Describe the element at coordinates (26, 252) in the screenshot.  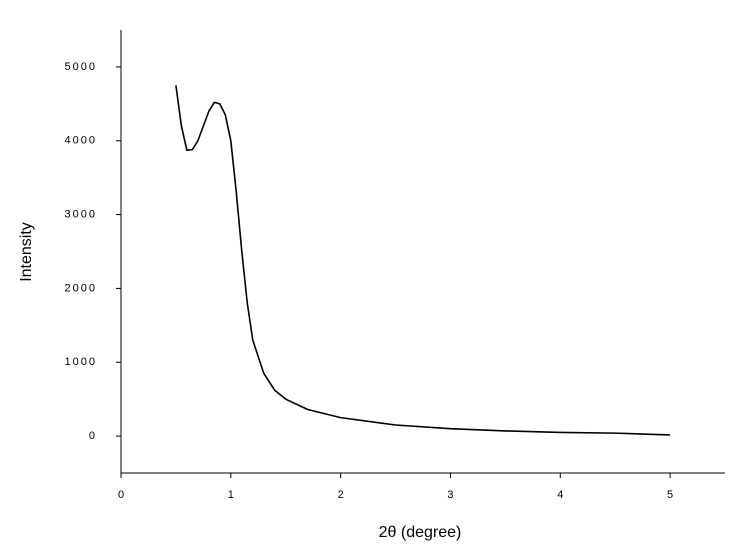
I see `y-axis-label: Intensity` at that location.